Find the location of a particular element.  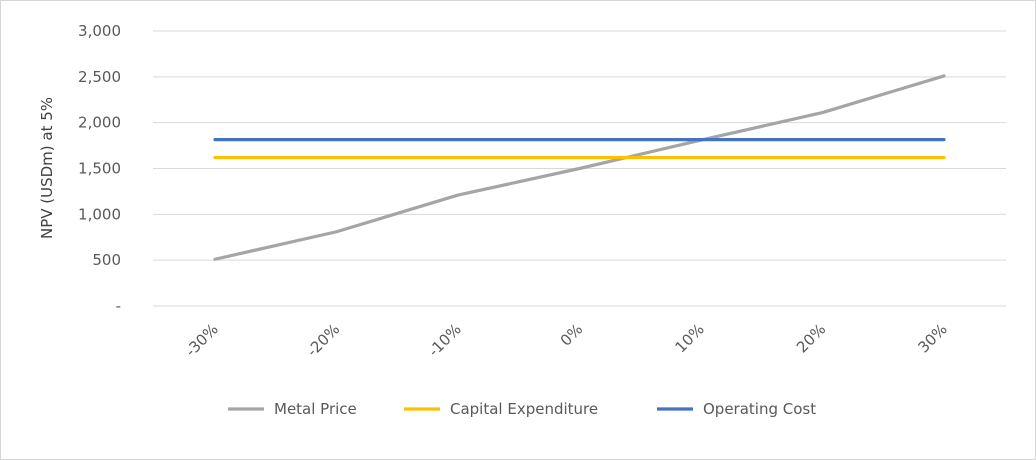

x-axis-tick-labels: -30% -20% -10% 0% 10% 20% 30% is located at coordinates (566, 340).